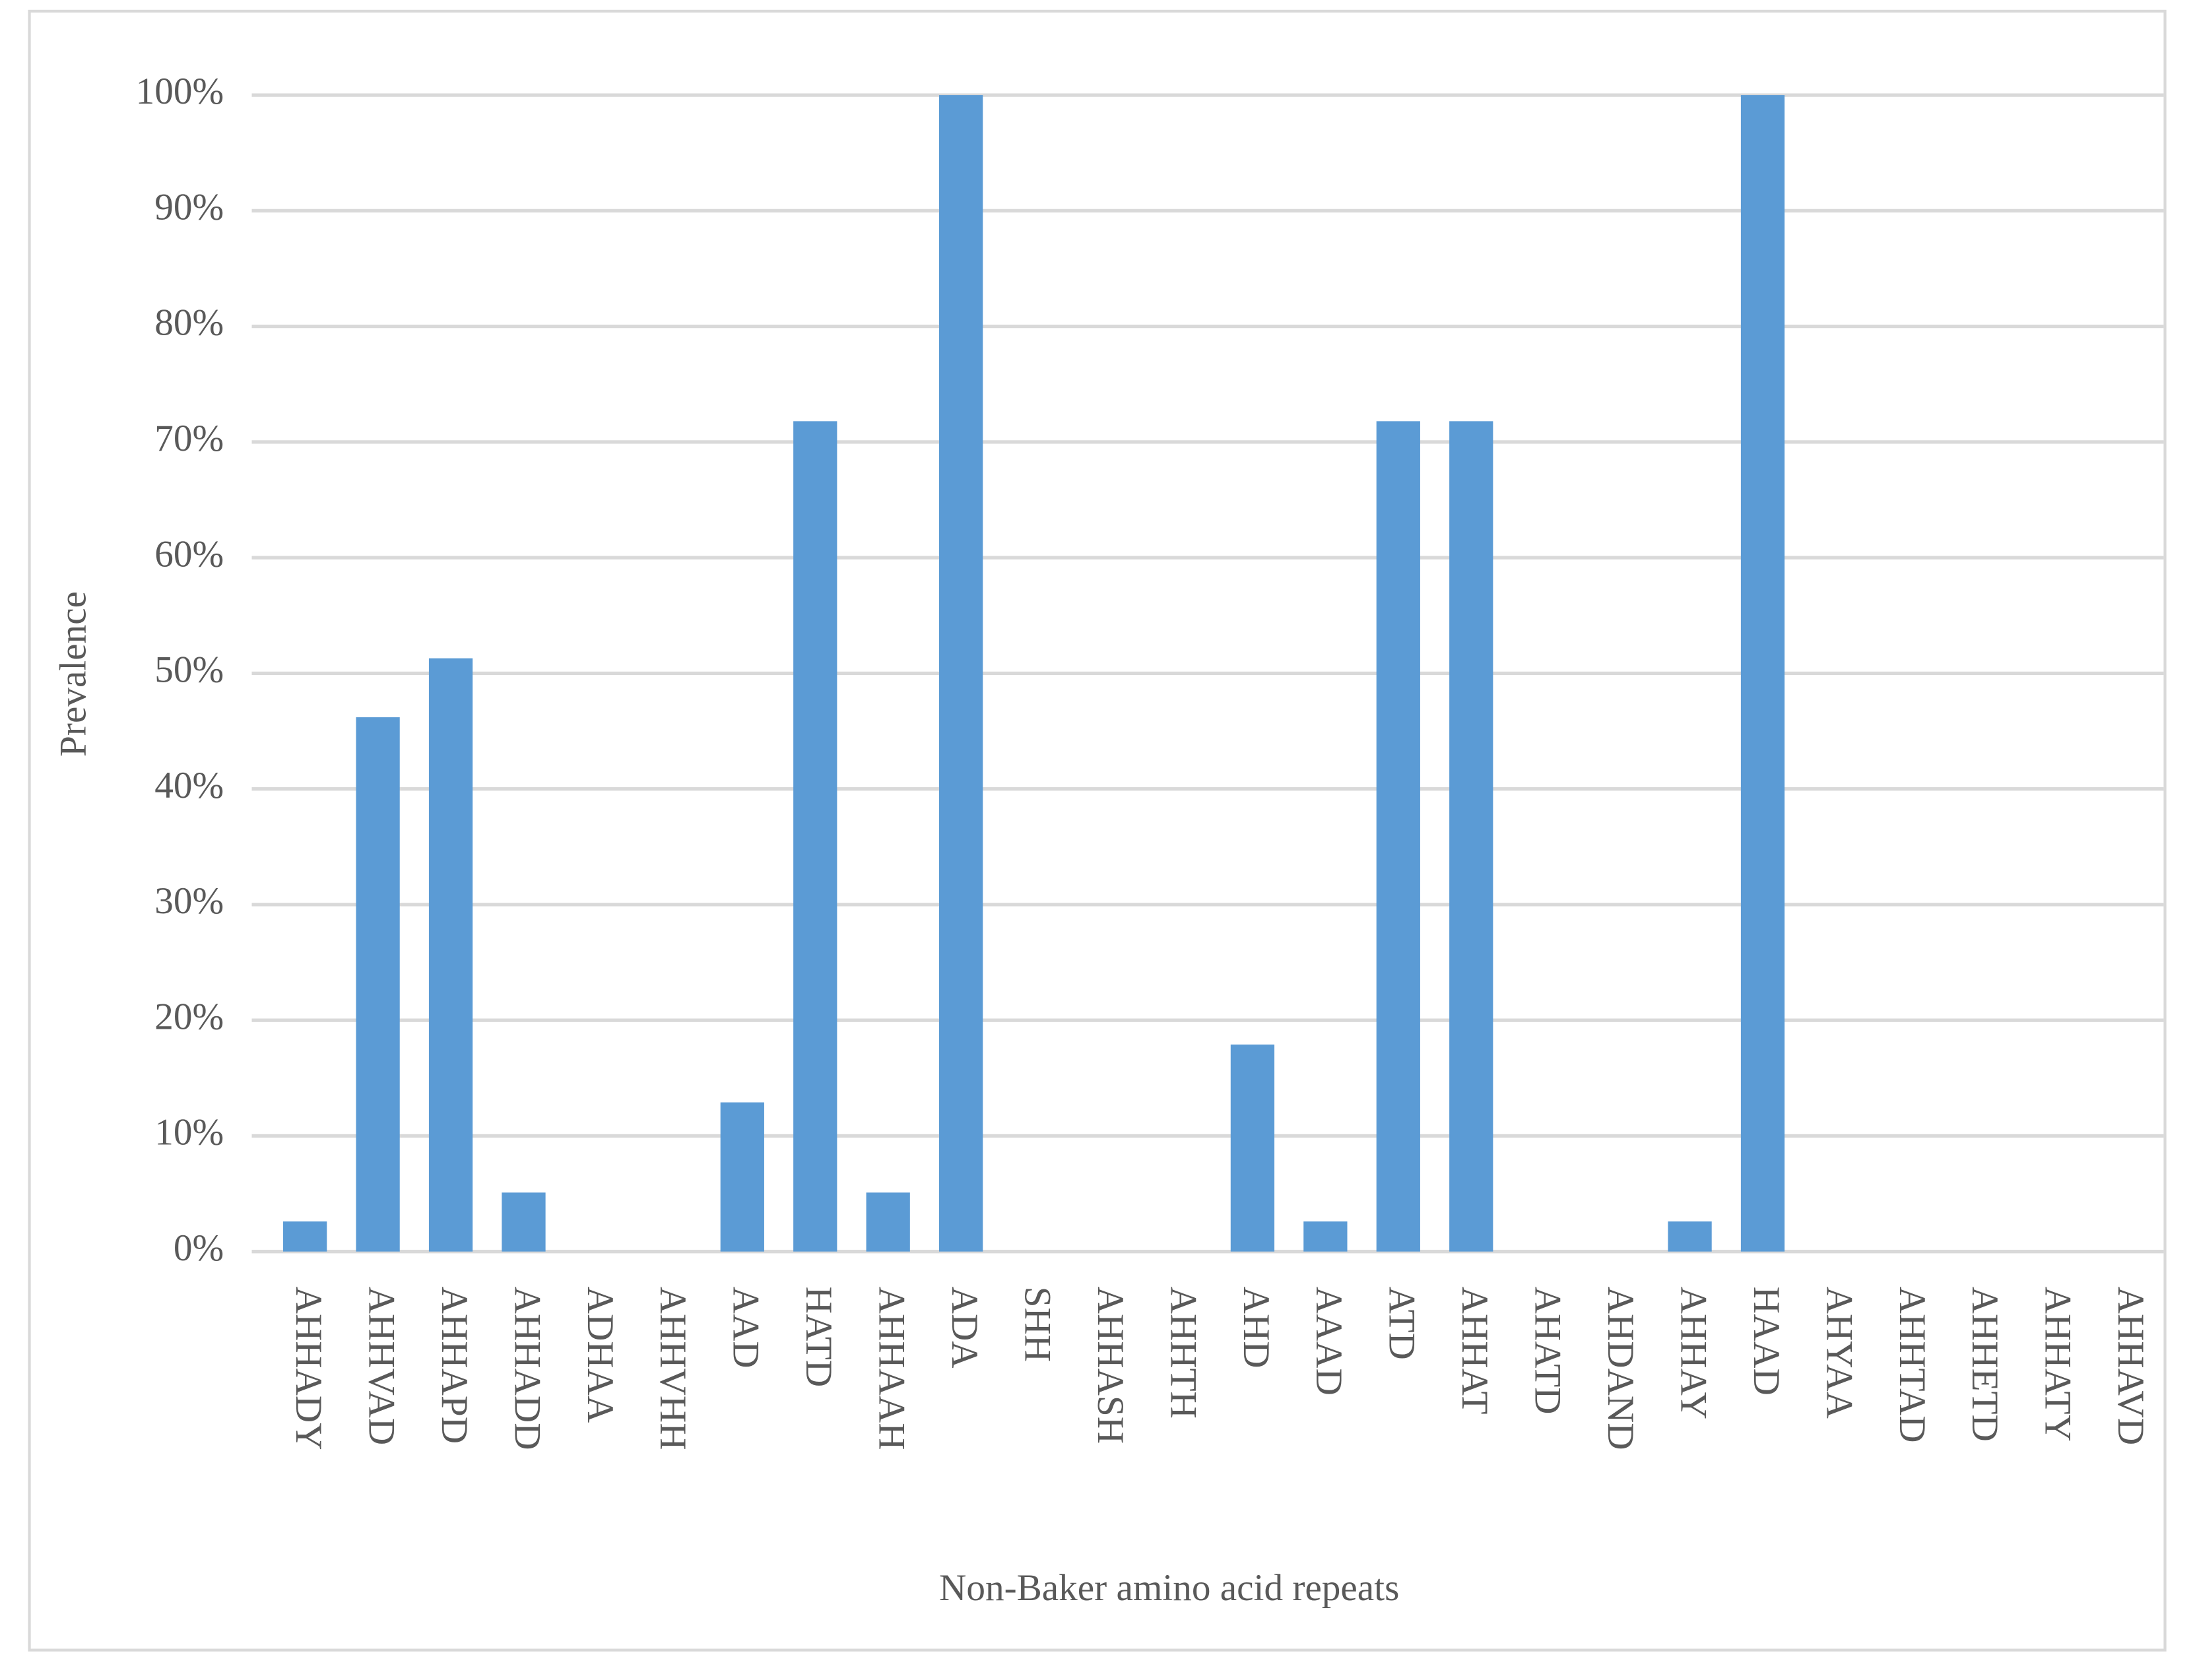  I want to click on y-tick-label: 80%, so click(189, 323).